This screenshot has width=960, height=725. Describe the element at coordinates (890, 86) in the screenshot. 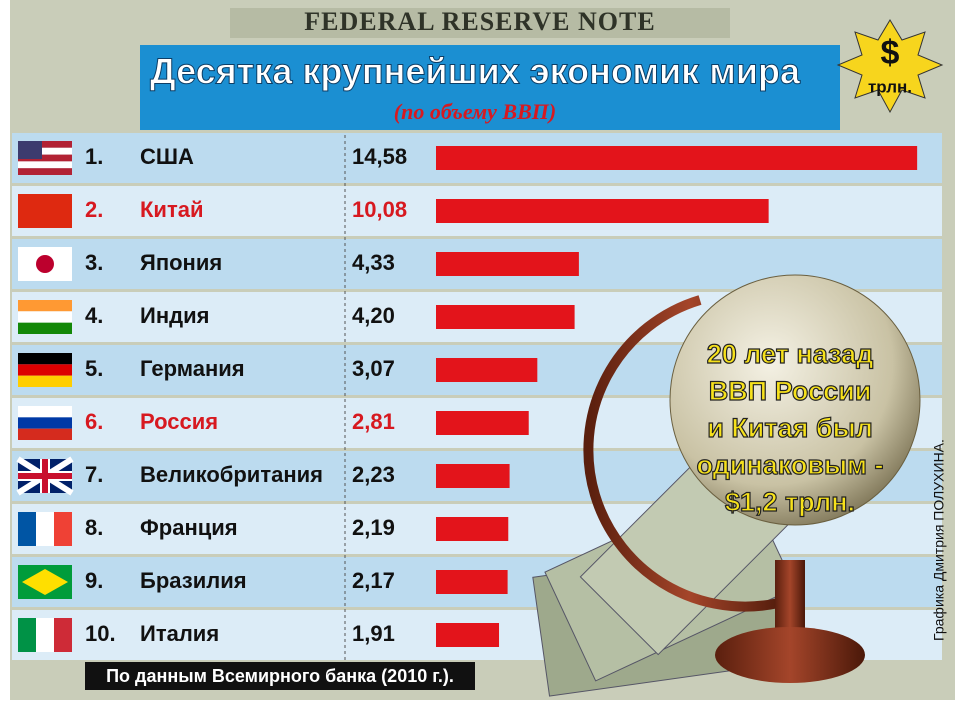

I see `badge-unit: трлн.` at that location.